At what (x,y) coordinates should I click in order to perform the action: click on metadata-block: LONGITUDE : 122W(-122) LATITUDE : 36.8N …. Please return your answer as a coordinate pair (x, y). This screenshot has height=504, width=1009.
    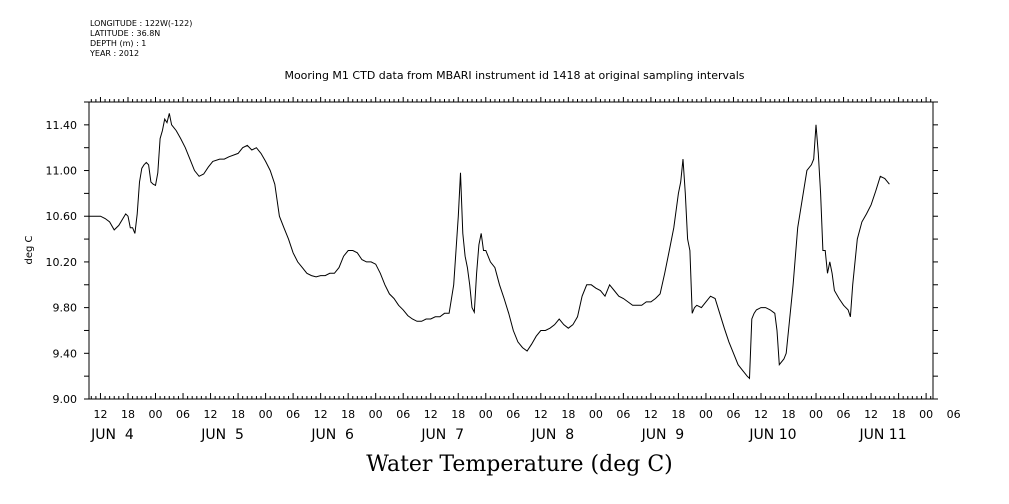
    Looking at the image, I should click on (141, 39).